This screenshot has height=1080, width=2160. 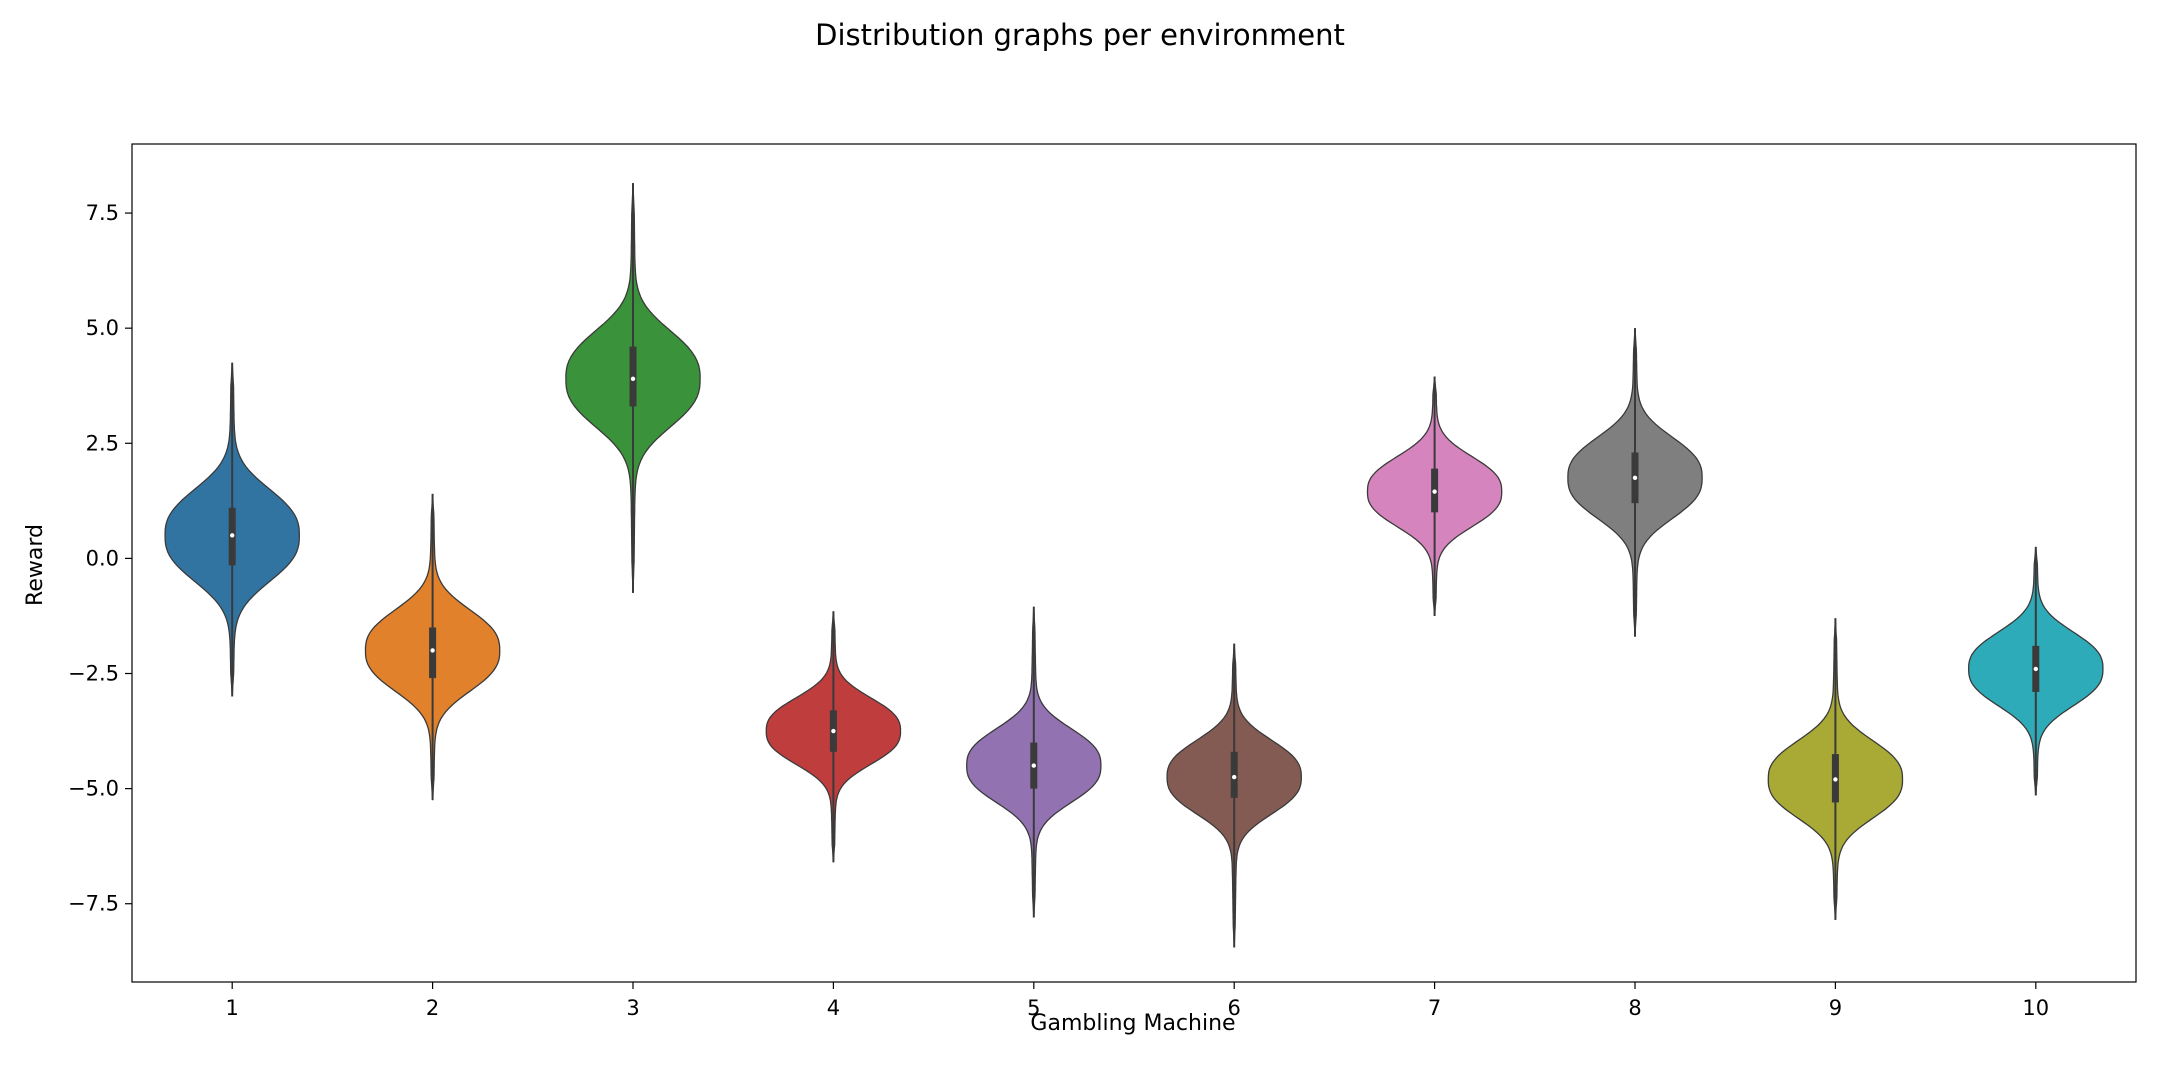 I want to click on x-tick-label: 4, so click(x=833, y=1008).